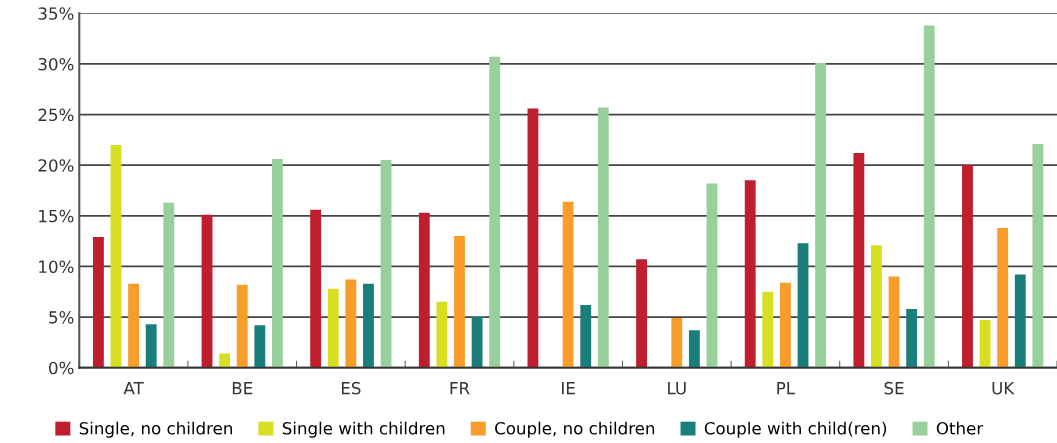 The height and width of the screenshot is (443, 1057). I want to click on y-tick-label: 0%, so click(61, 368).